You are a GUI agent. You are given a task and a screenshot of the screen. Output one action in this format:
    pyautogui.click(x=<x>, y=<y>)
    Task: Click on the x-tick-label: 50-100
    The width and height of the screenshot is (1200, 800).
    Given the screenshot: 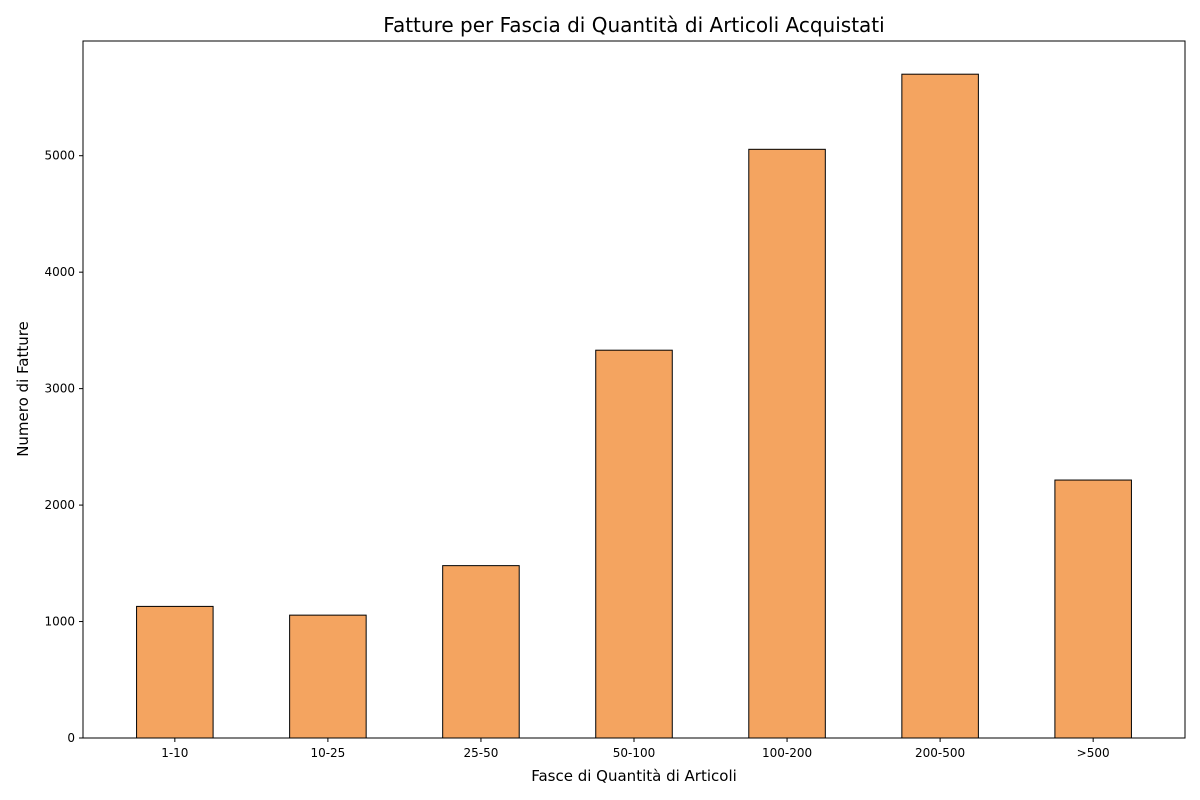 What is the action you would take?
    pyautogui.click(x=634, y=753)
    